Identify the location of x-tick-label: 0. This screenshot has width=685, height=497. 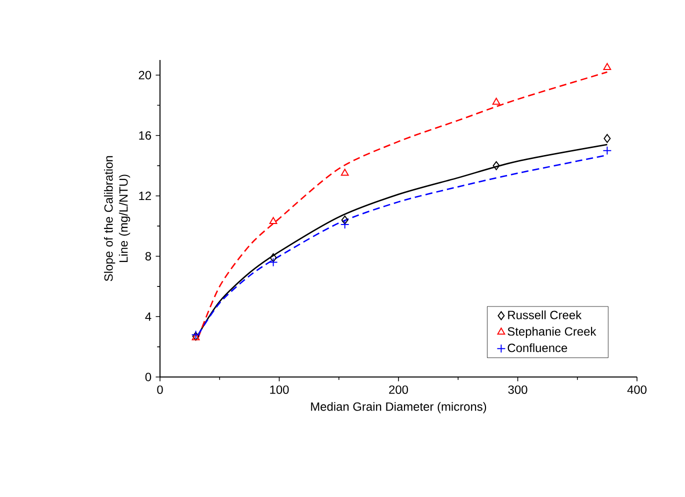
(160, 389).